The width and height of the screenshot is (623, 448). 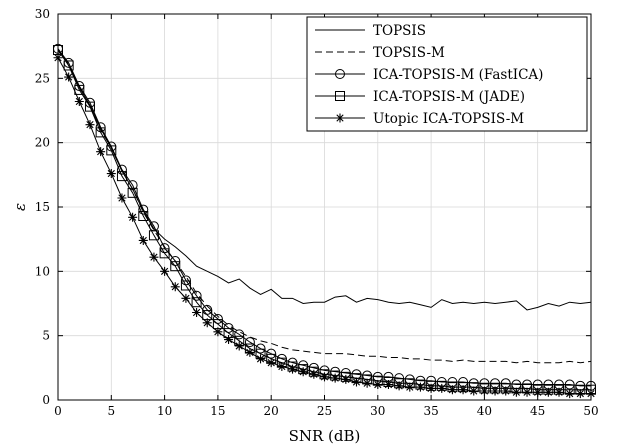 I want to click on y-tick-label: 5, so click(x=46, y=336).